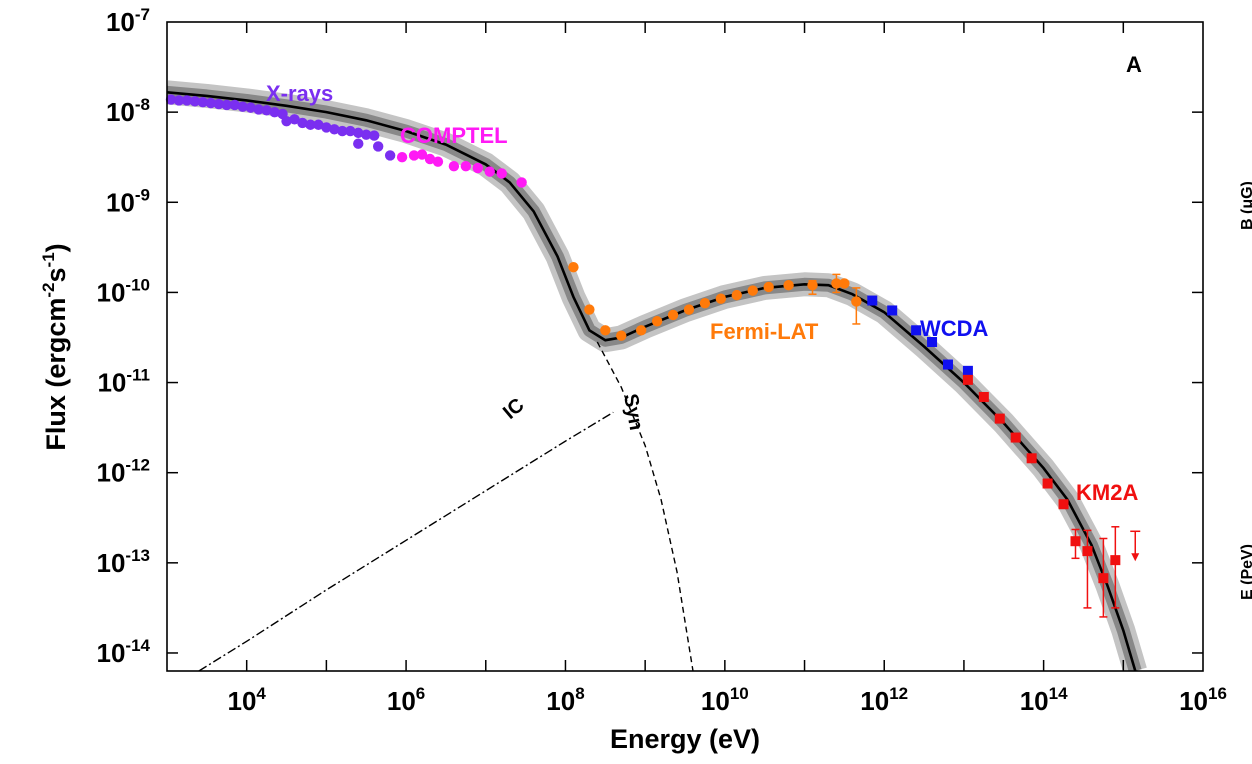 Image resolution: width=1252 pixels, height=764 pixels. I want to click on y-tick-label: 10⁻⁷, so click(128, 21).